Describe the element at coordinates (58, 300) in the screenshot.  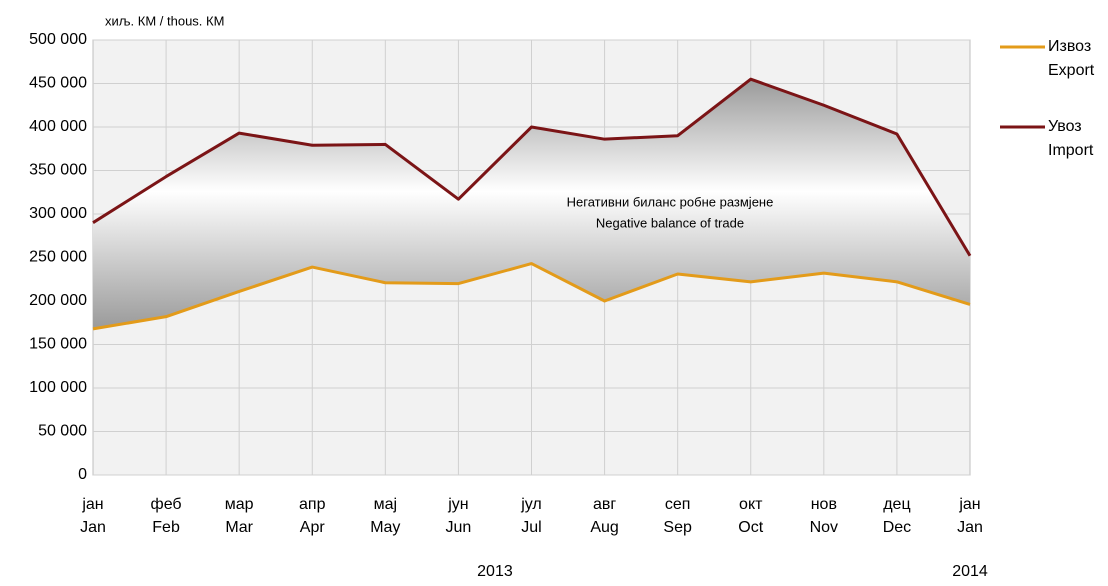
I see `y-tick-label: 200 000` at that location.